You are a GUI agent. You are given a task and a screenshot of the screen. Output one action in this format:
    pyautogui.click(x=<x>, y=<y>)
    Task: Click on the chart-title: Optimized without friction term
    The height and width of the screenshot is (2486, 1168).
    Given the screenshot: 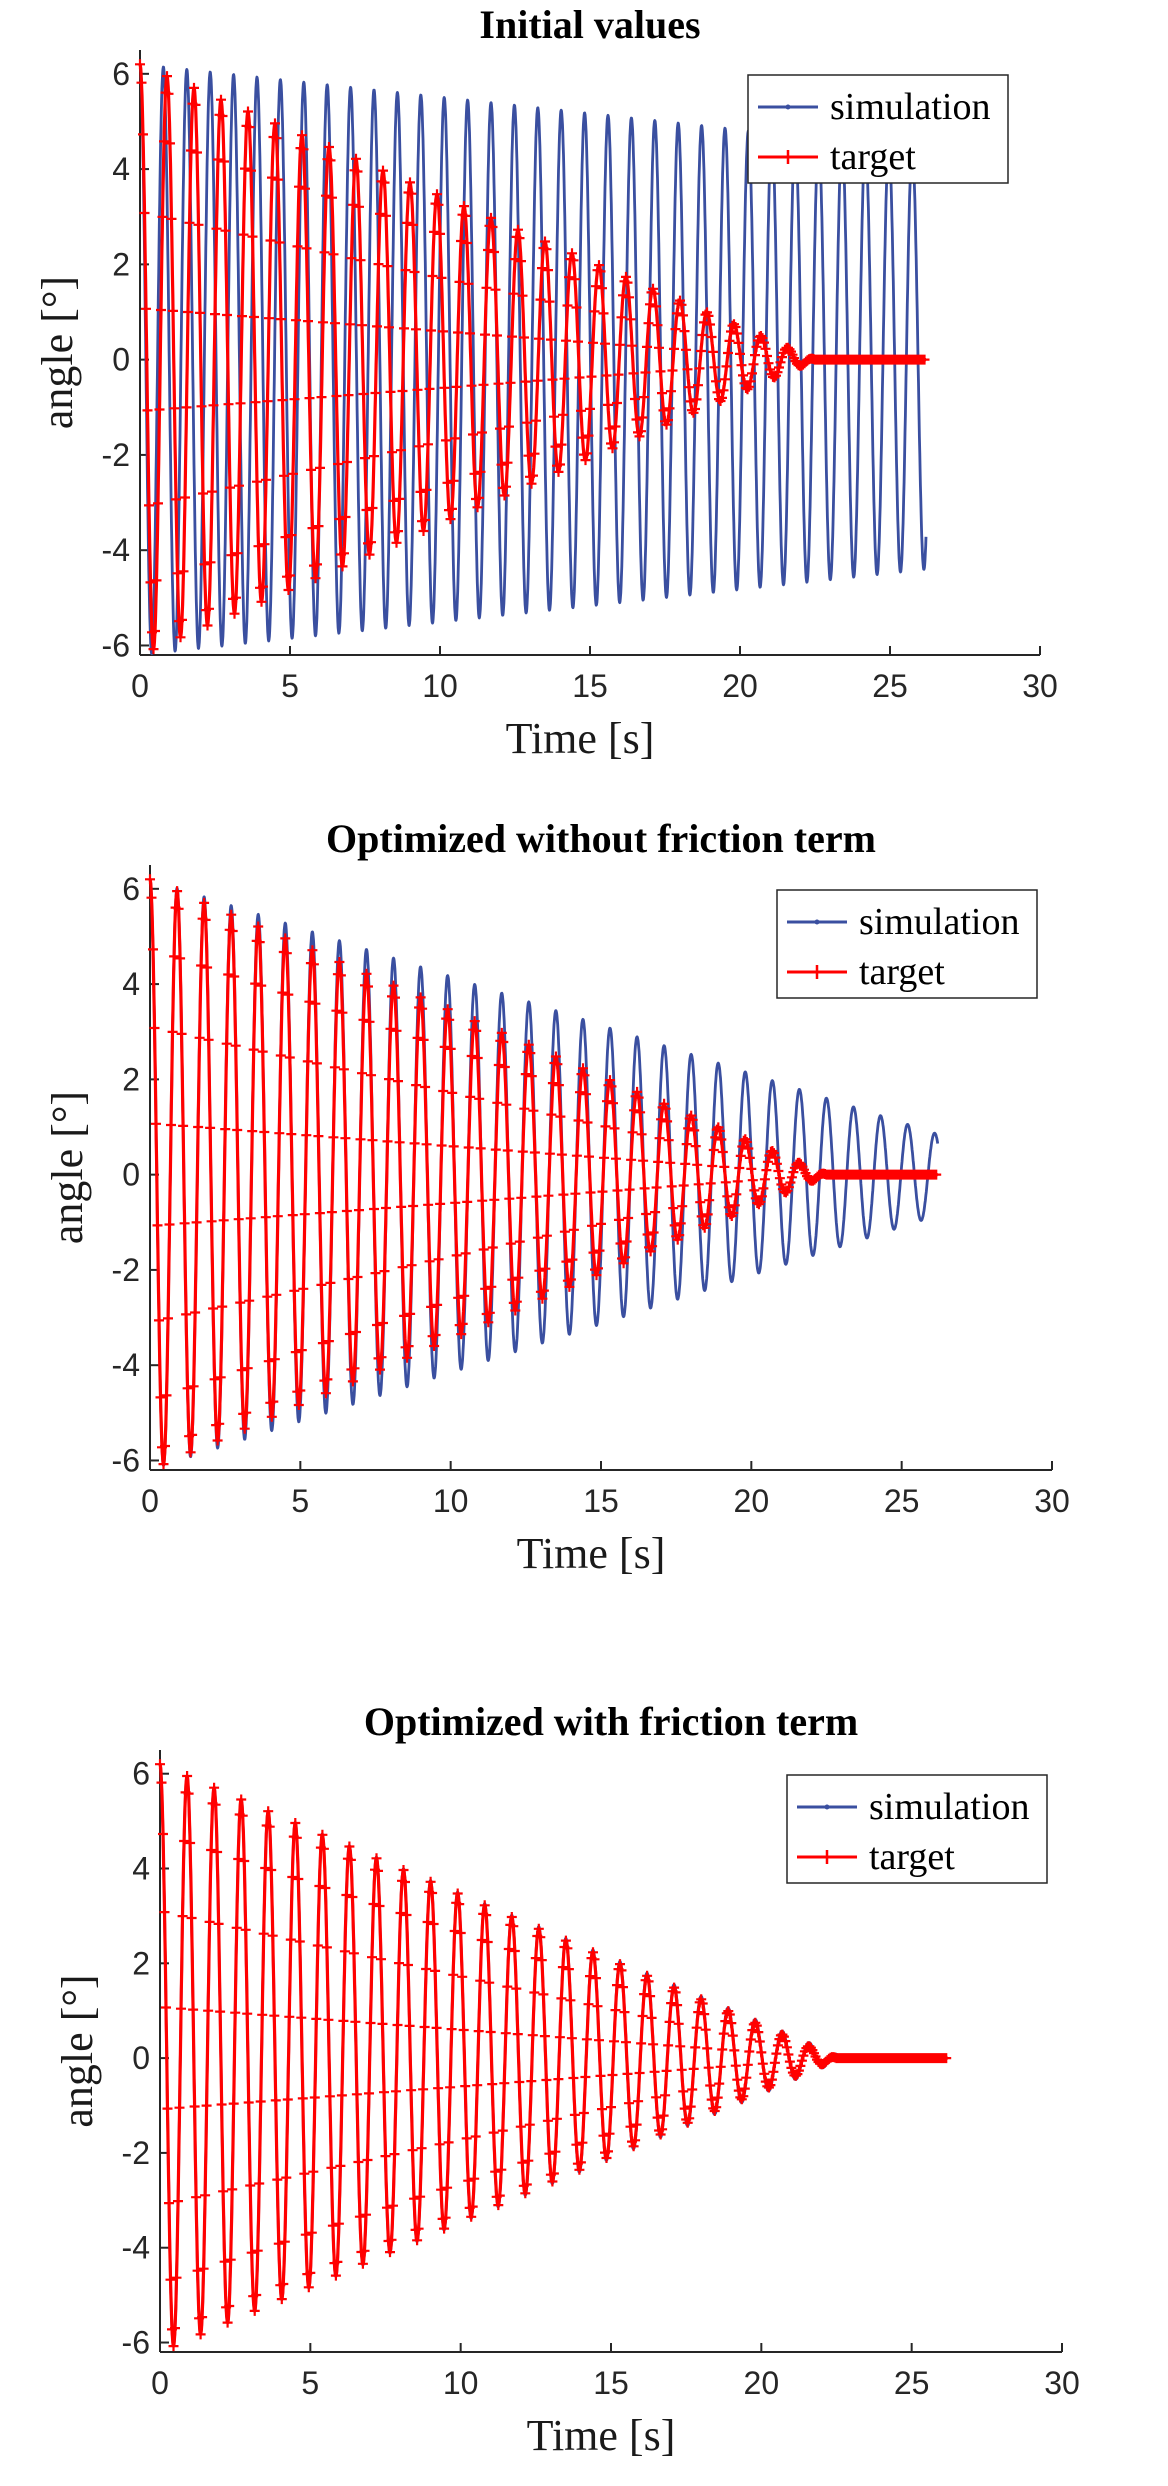 What is the action you would take?
    pyautogui.click(x=601, y=838)
    